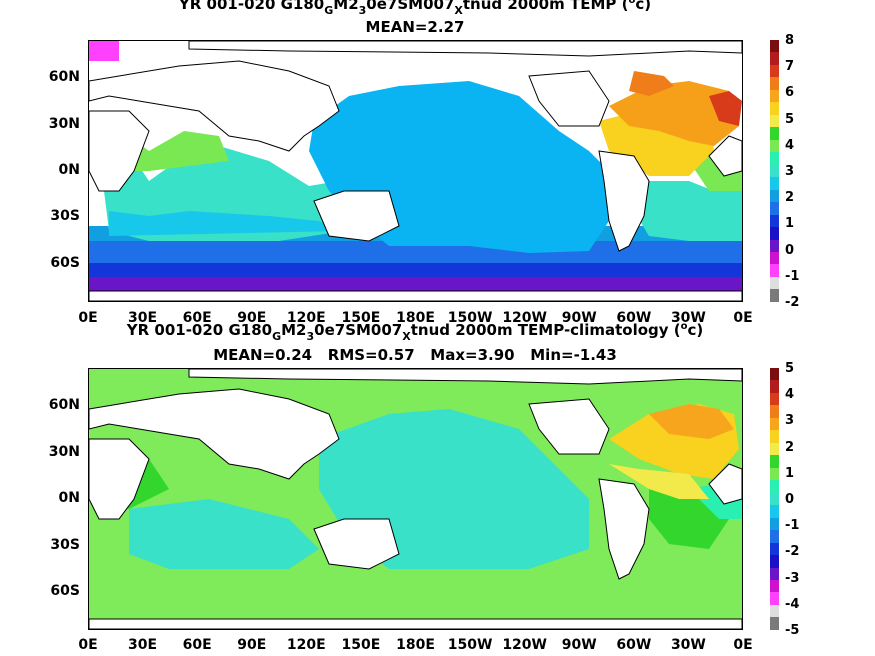 This screenshot has height=656, width=875. Describe the element at coordinates (415, 355) in the screenshot. I see `panel2-stats: MEAN=0.24 RMS=0.57 Max=3.90 Min=-1.43` at that location.